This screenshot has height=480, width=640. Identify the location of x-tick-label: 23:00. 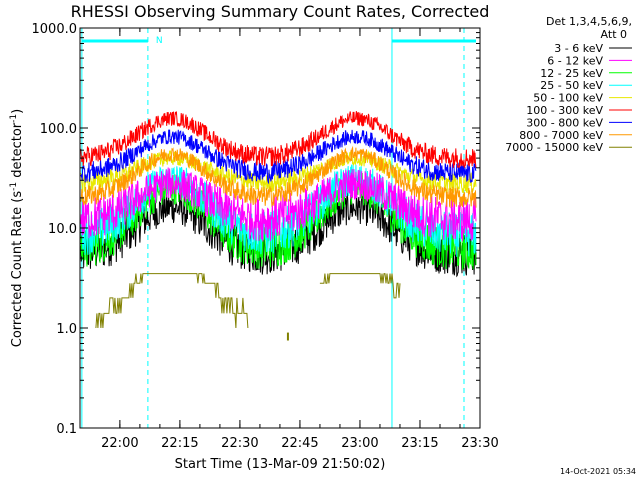
(359, 443).